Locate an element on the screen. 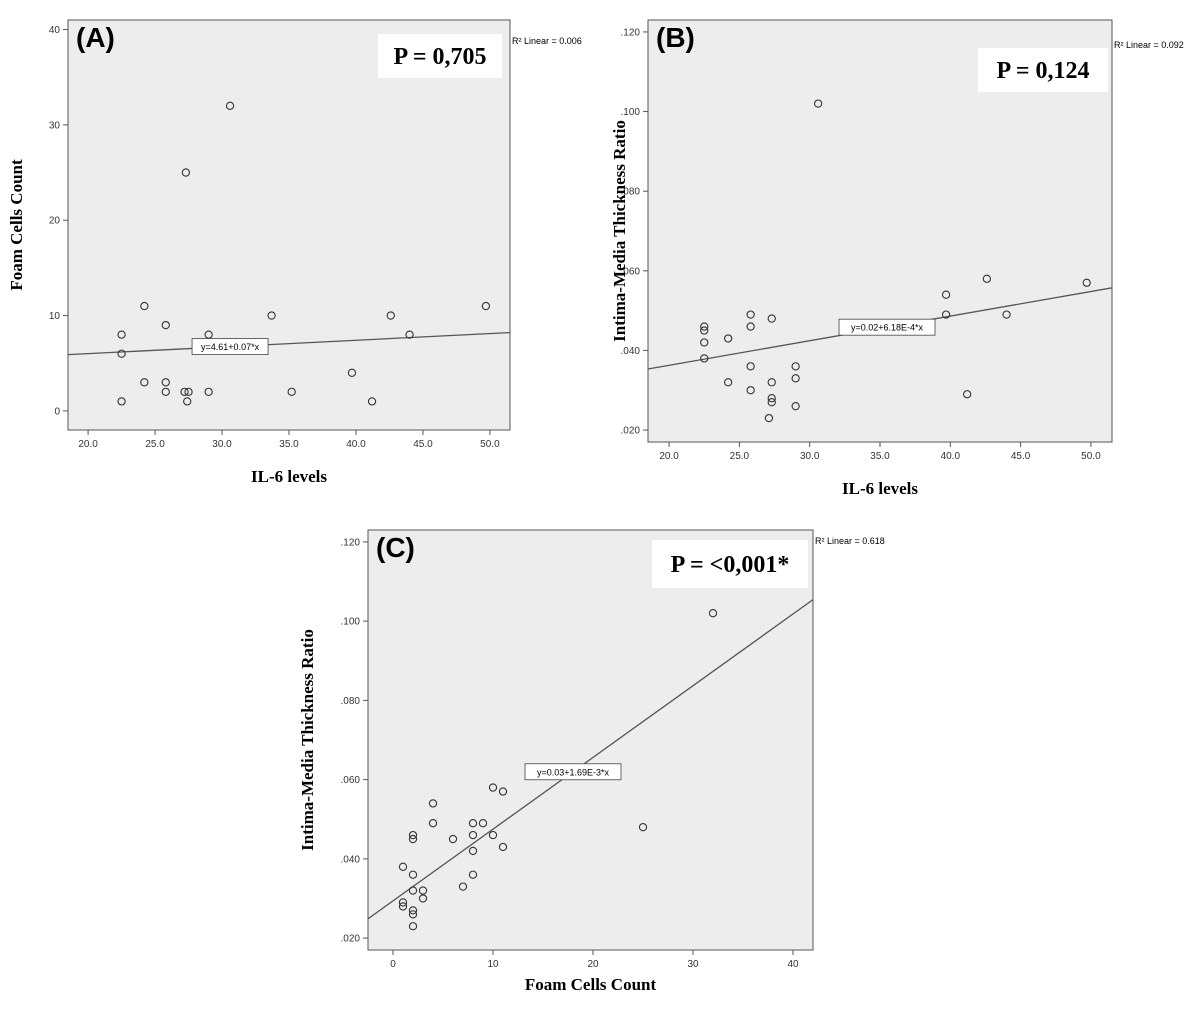  y-axis-title: Foam Cells Count is located at coordinates (16, 225).